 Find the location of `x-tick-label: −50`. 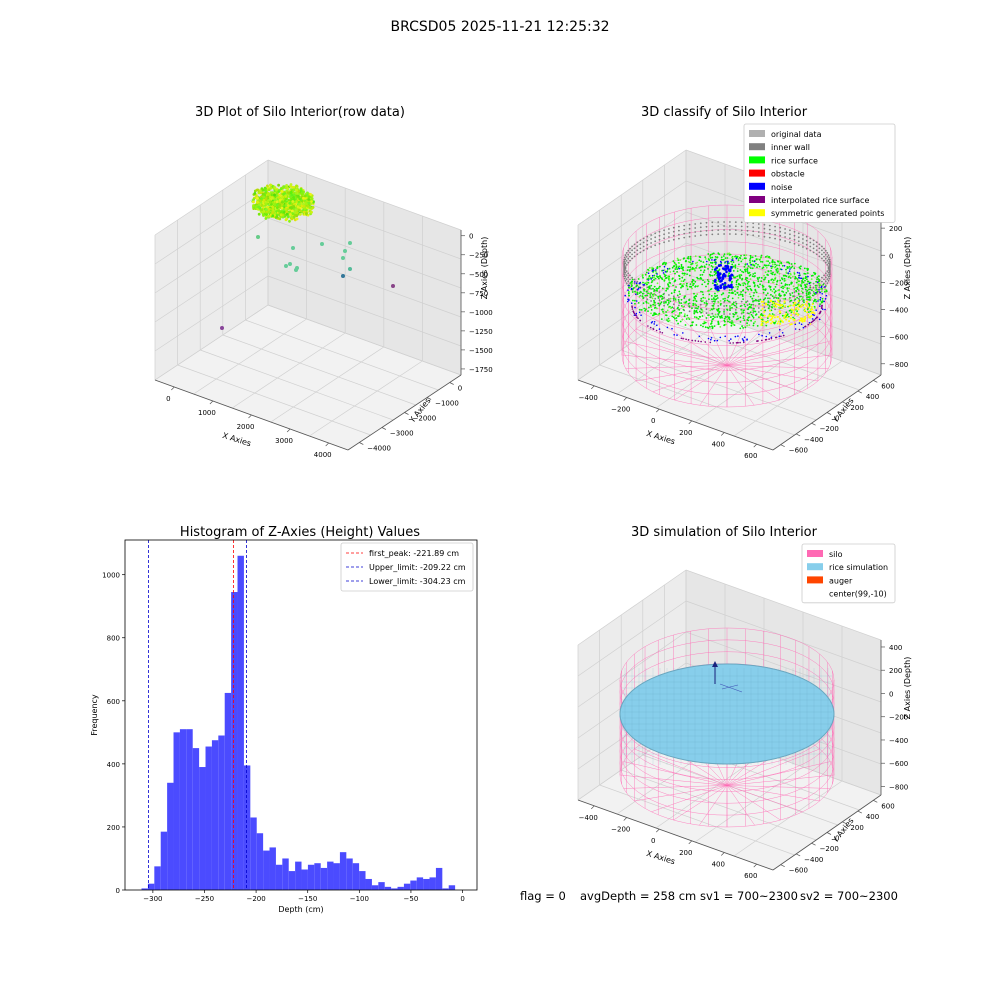

x-tick-label: −50 is located at coordinates (411, 899).